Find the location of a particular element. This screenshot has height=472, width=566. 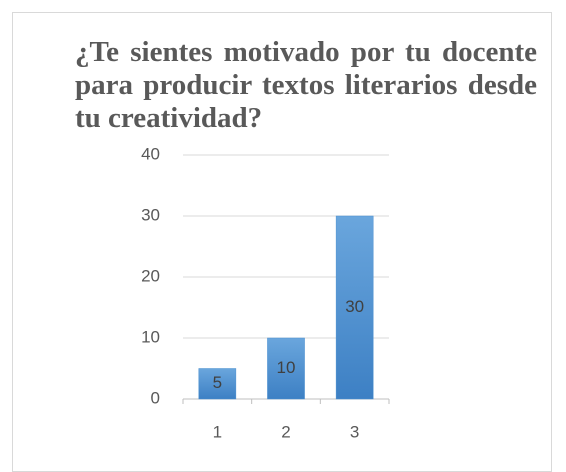

data-label: 30 is located at coordinates (354, 306).